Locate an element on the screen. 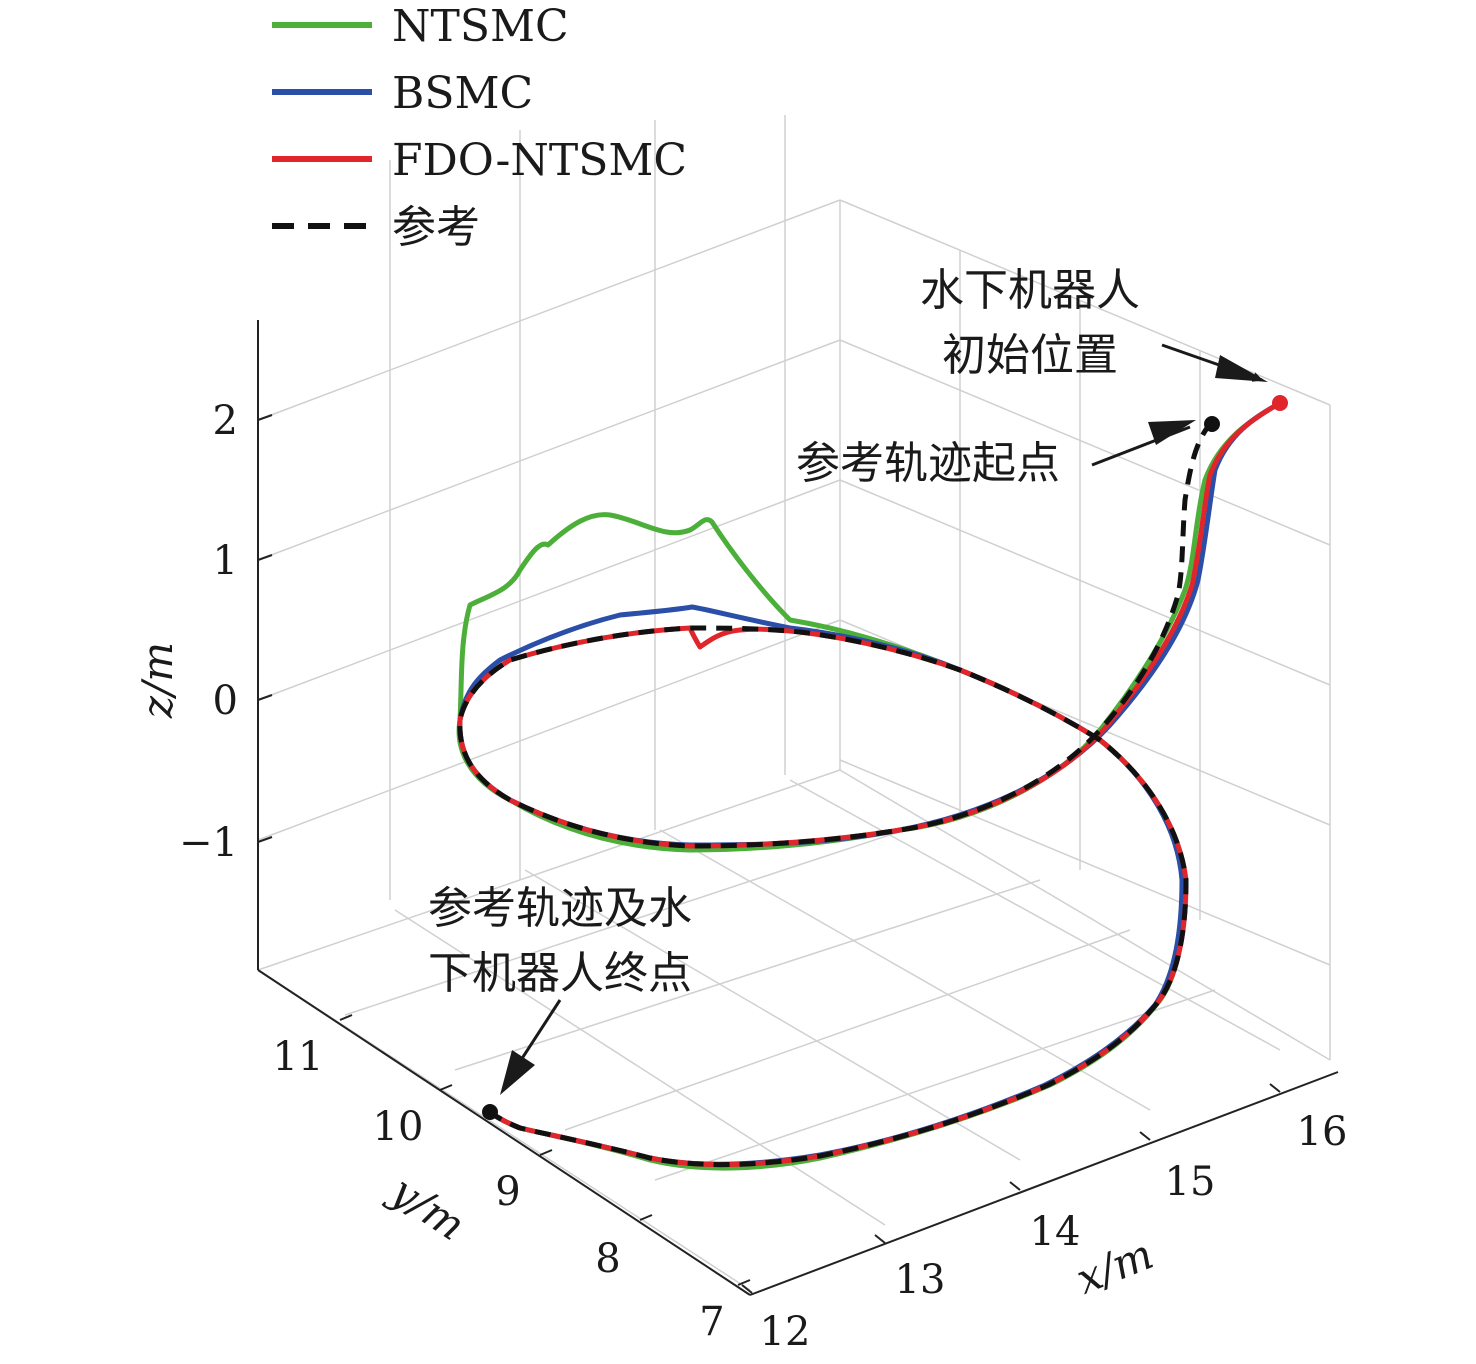 The image size is (1476, 1364). x-tick-label: 13 is located at coordinates (920, 1280).